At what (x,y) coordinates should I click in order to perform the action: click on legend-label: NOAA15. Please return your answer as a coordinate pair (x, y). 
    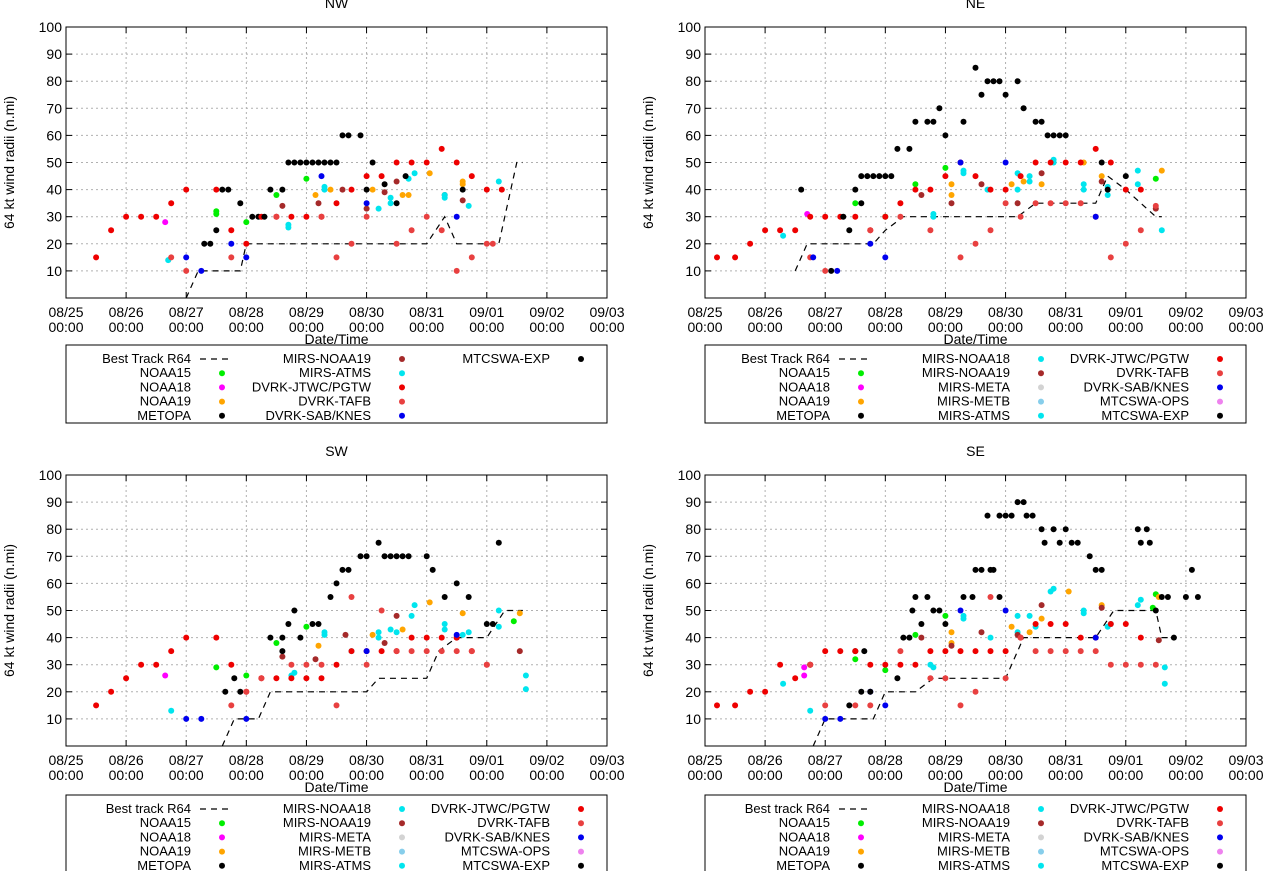
    Looking at the image, I should click on (804, 822).